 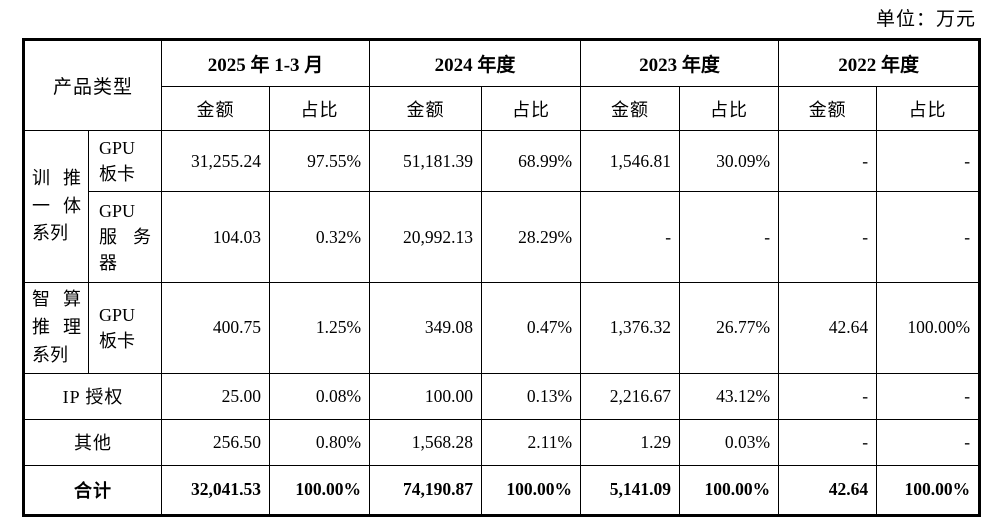 I want to click on cell-ratio: 68.99%, so click(x=531, y=161).